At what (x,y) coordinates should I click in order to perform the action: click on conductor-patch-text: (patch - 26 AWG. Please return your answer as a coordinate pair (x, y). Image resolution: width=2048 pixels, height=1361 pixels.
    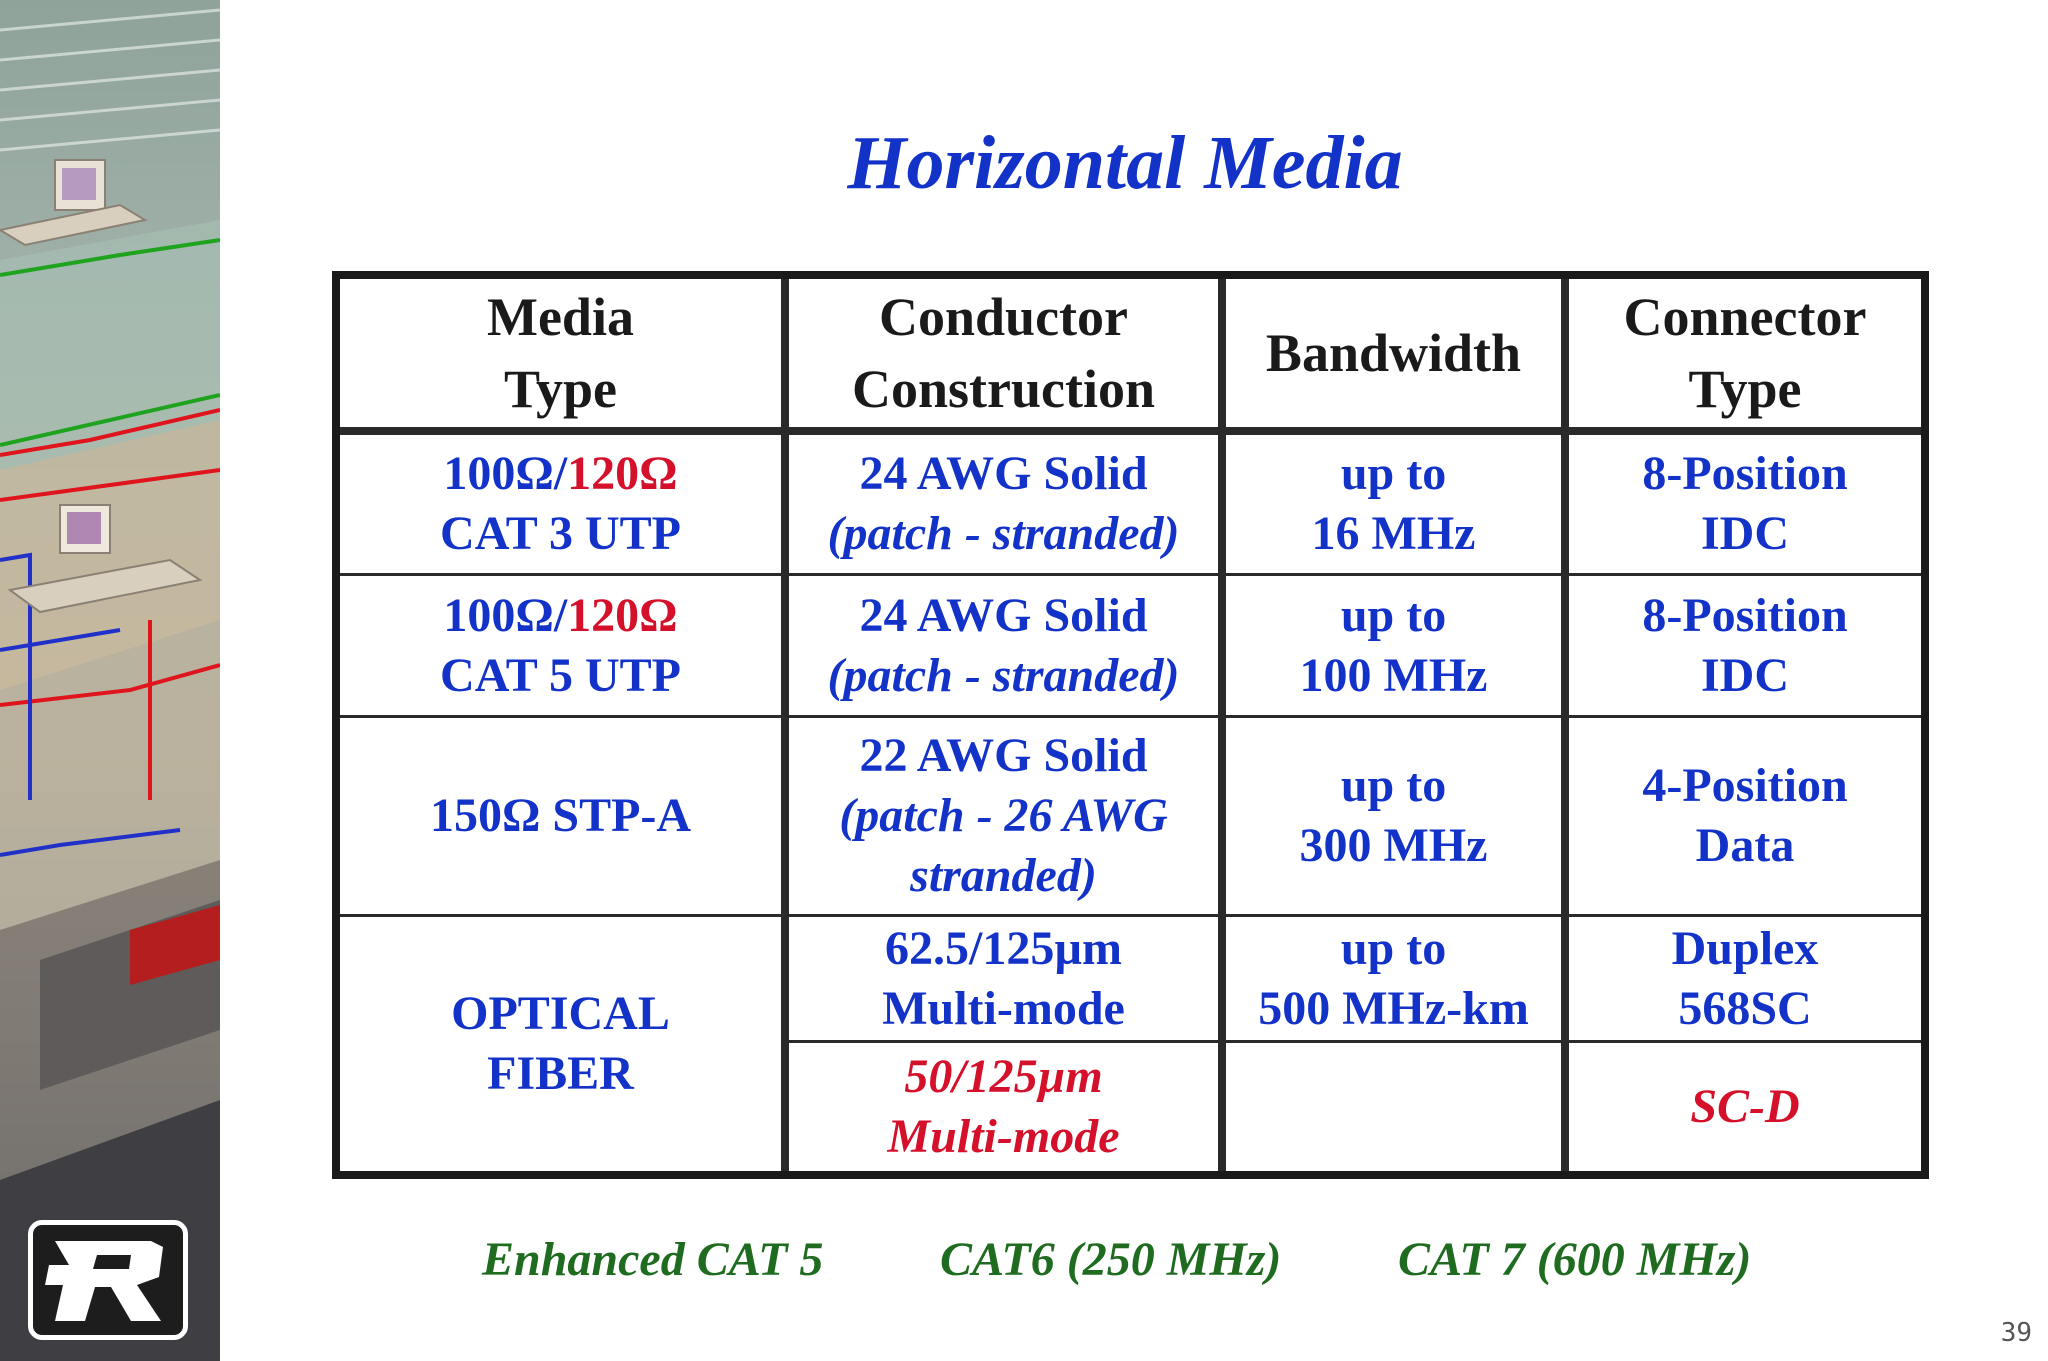
    Looking at the image, I should click on (1003, 815).